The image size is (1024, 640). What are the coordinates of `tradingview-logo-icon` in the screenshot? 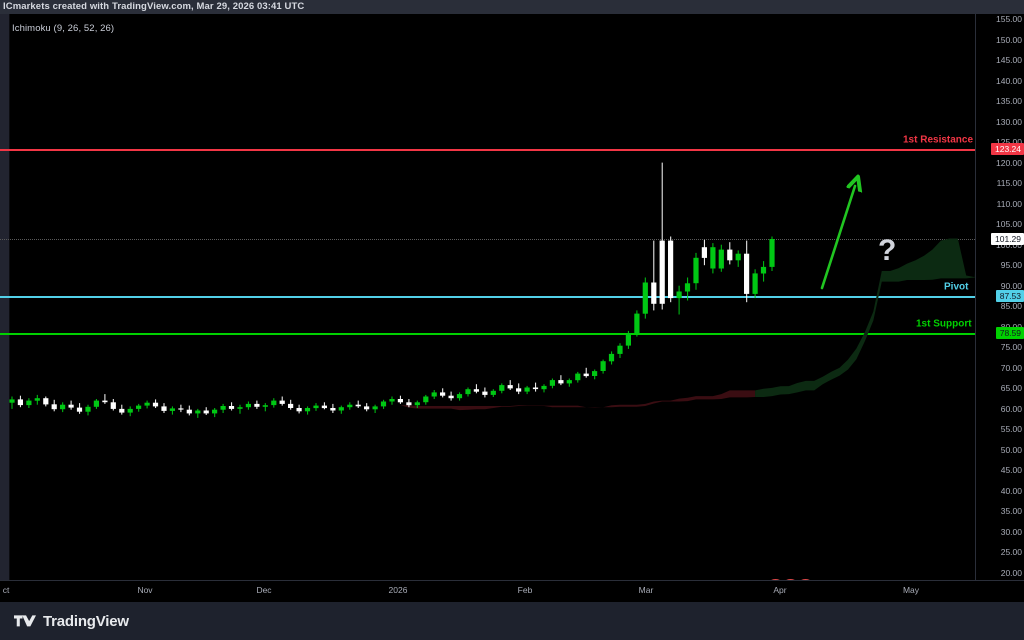 It's located at (25, 621).